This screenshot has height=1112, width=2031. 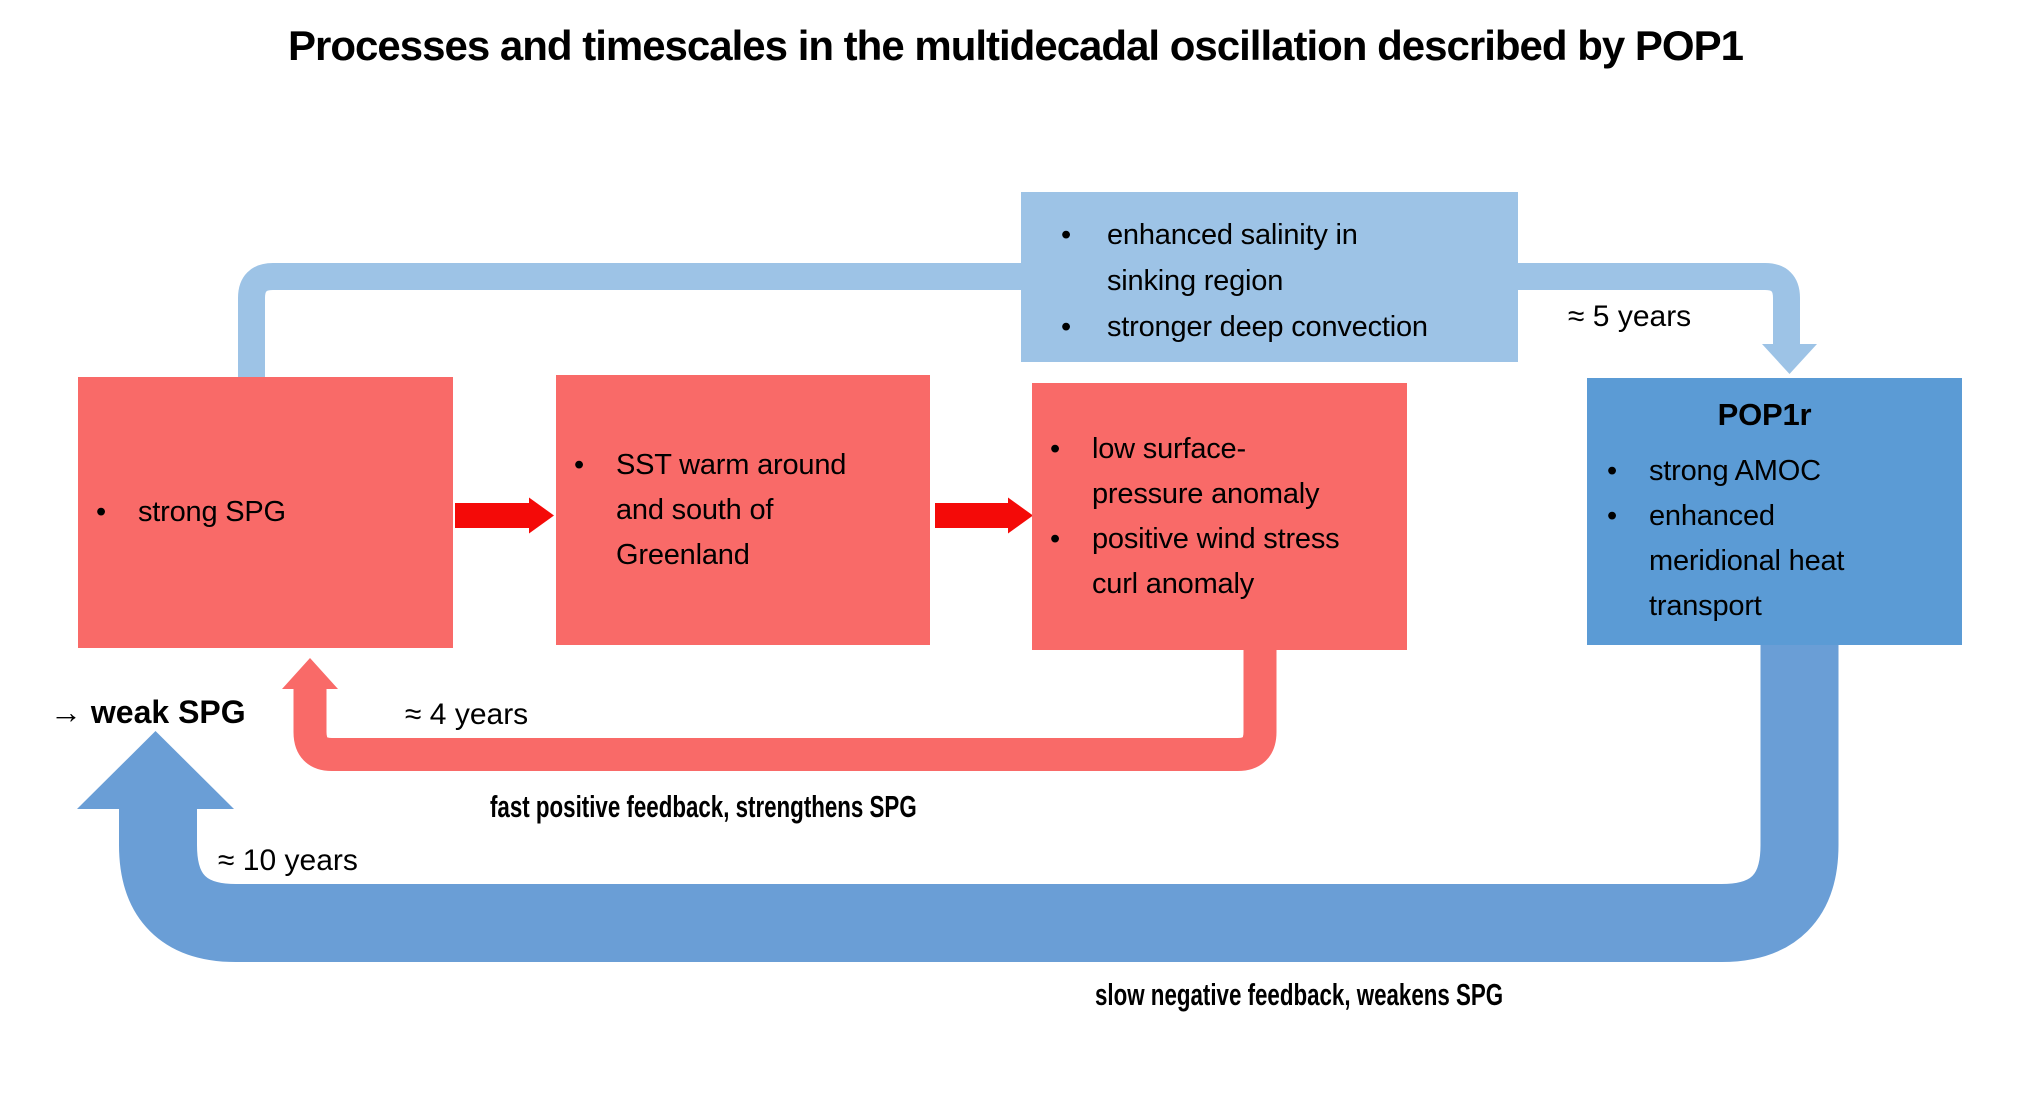 What do you see at coordinates (1020, 515) in the screenshot?
I see `arrow-sst-to-pressure-head` at bounding box center [1020, 515].